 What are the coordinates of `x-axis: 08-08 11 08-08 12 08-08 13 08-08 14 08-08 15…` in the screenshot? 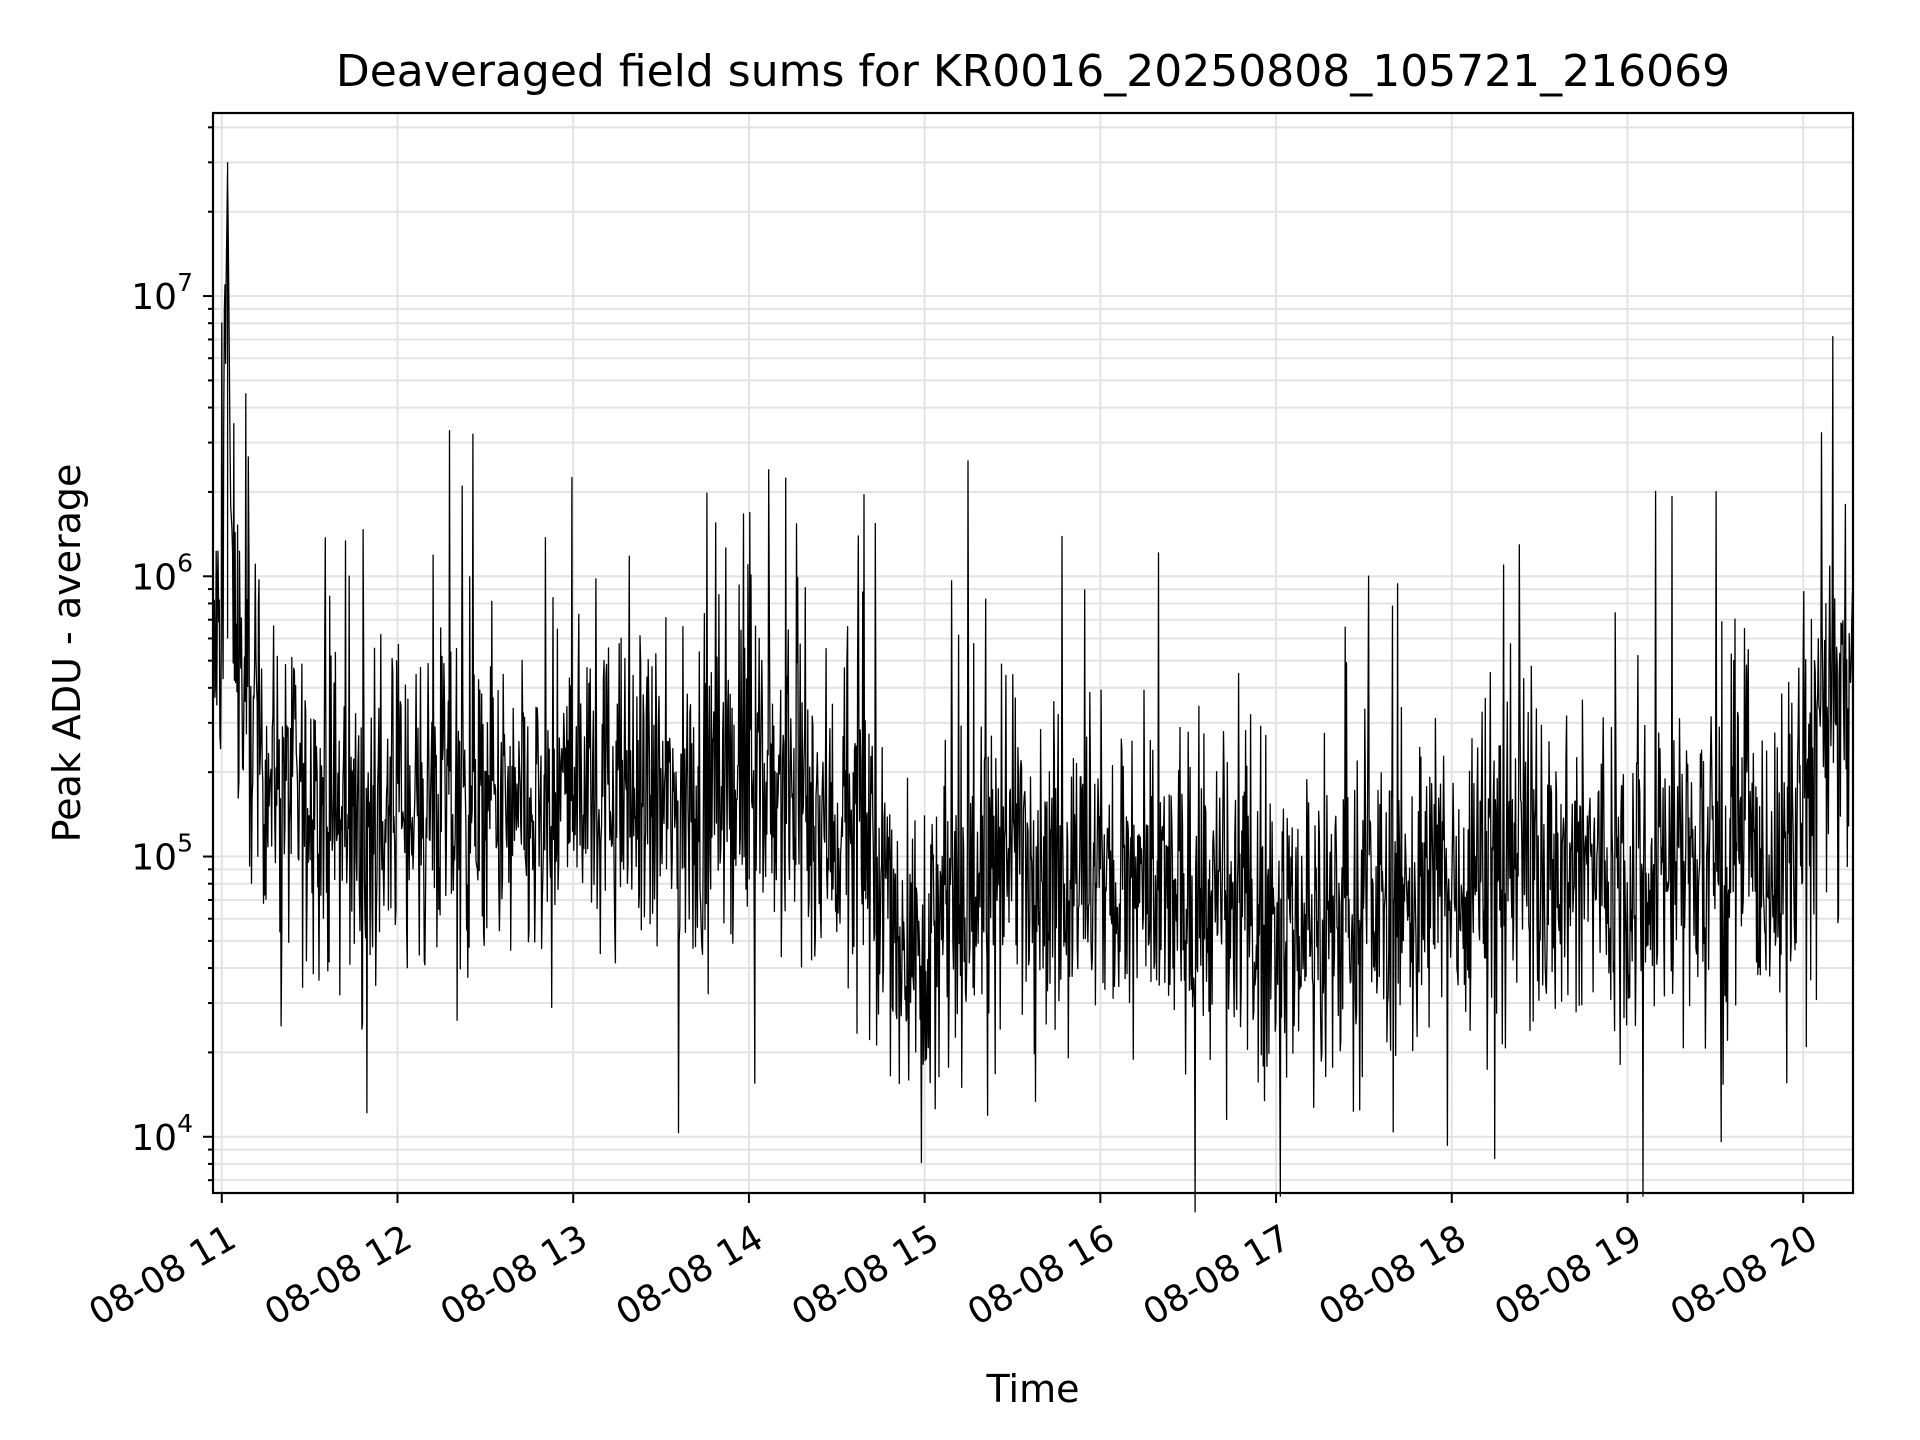 It's located at (953, 1263).